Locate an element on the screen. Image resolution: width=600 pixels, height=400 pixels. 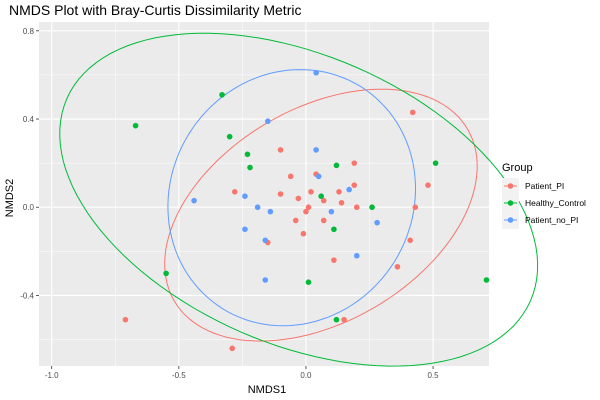
y-tick-label: -0.4 is located at coordinates (27, 295).